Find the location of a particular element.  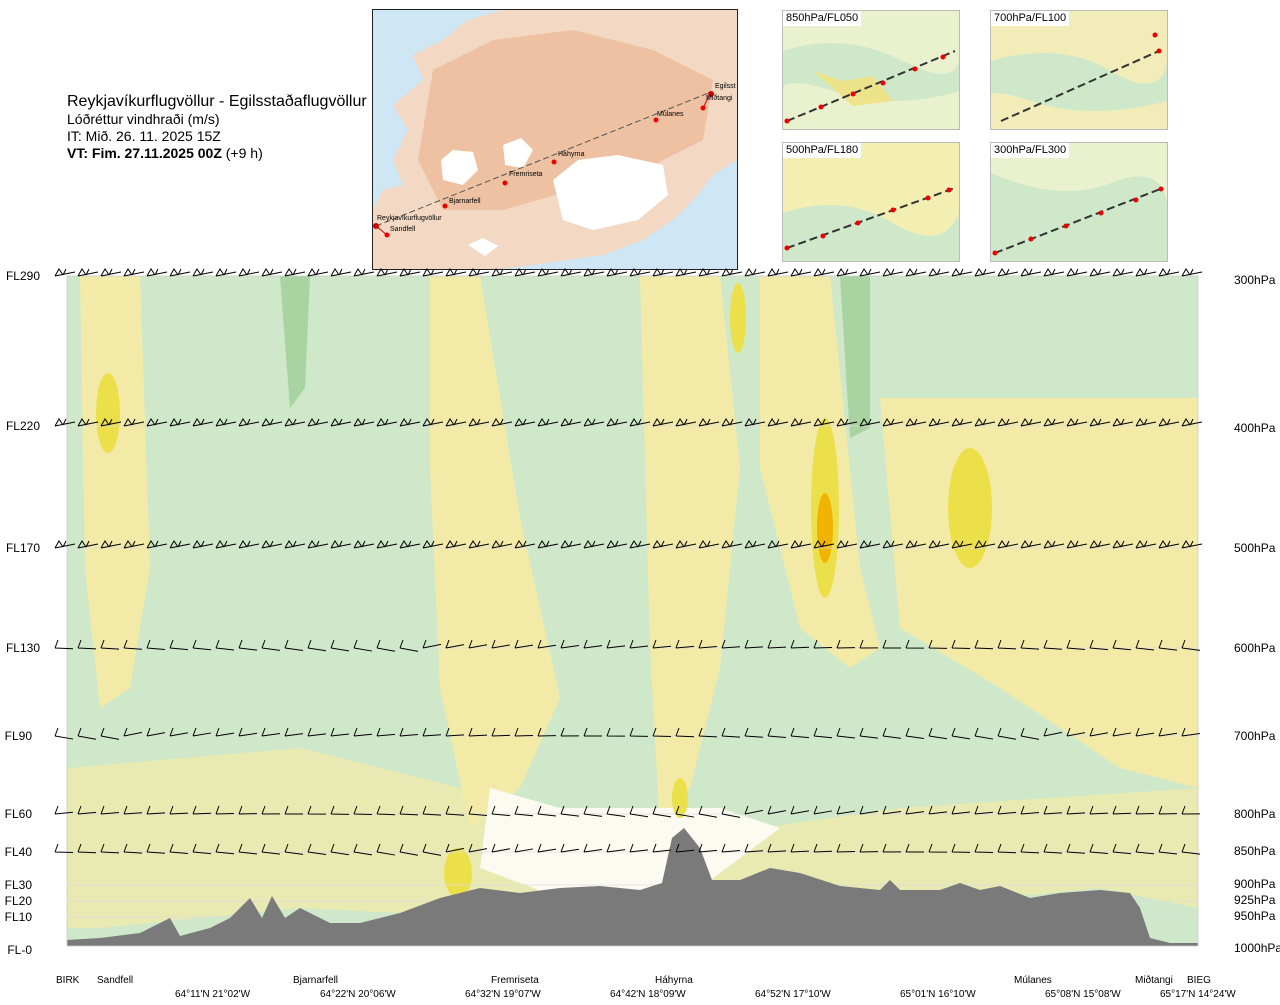

station-bjarnarfell: Bjarnarfell is located at coordinates (316, 980).